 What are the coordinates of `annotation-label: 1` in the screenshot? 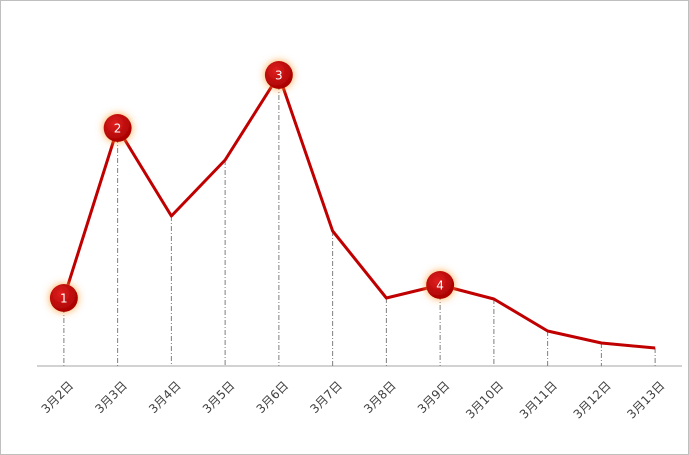 It's located at (64, 299).